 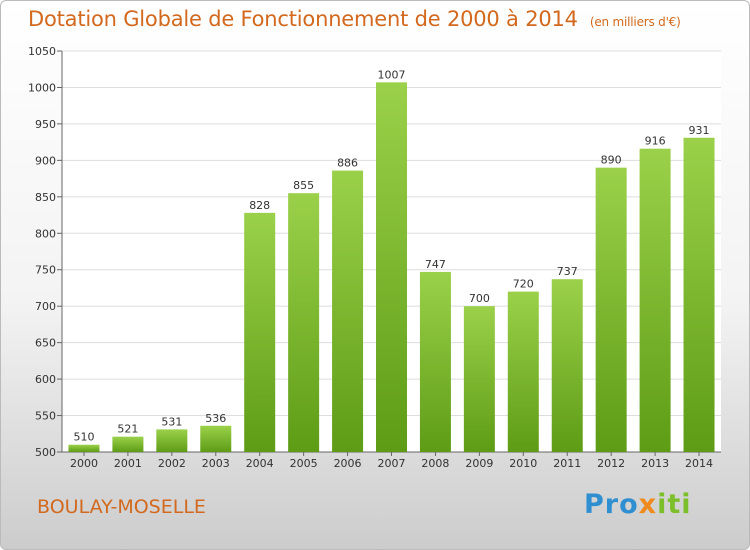 What do you see at coordinates (42, 87) in the screenshot?
I see `y-tick-label-1000: 1000` at bounding box center [42, 87].